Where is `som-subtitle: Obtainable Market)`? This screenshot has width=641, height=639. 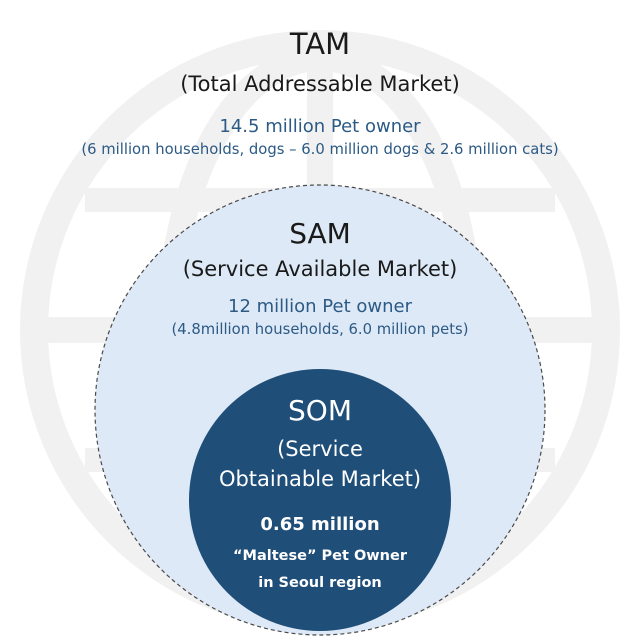
som-subtitle: Obtainable Market) is located at coordinates (320, 479).